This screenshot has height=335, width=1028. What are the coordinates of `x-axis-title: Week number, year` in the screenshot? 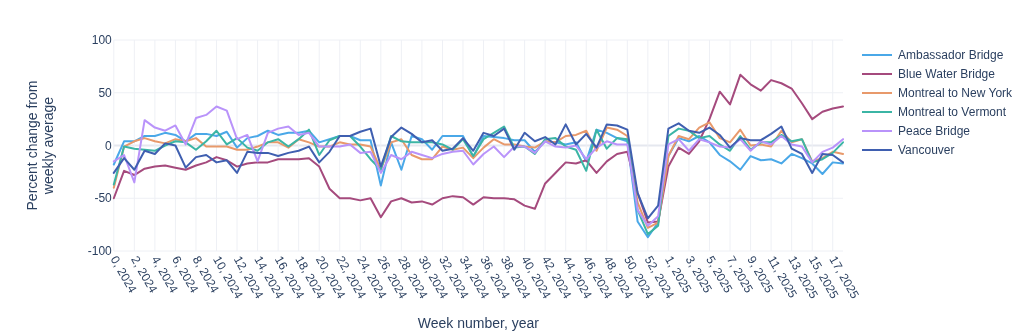 It's located at (478, 323).